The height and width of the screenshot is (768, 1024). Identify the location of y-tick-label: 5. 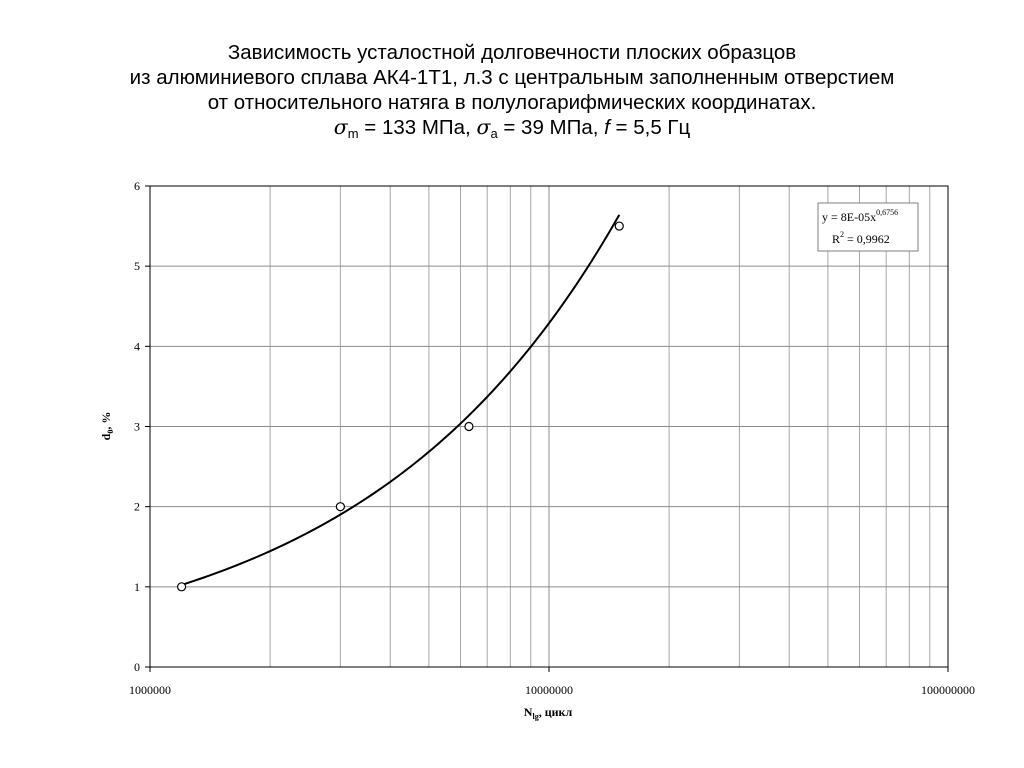
(137, 266).